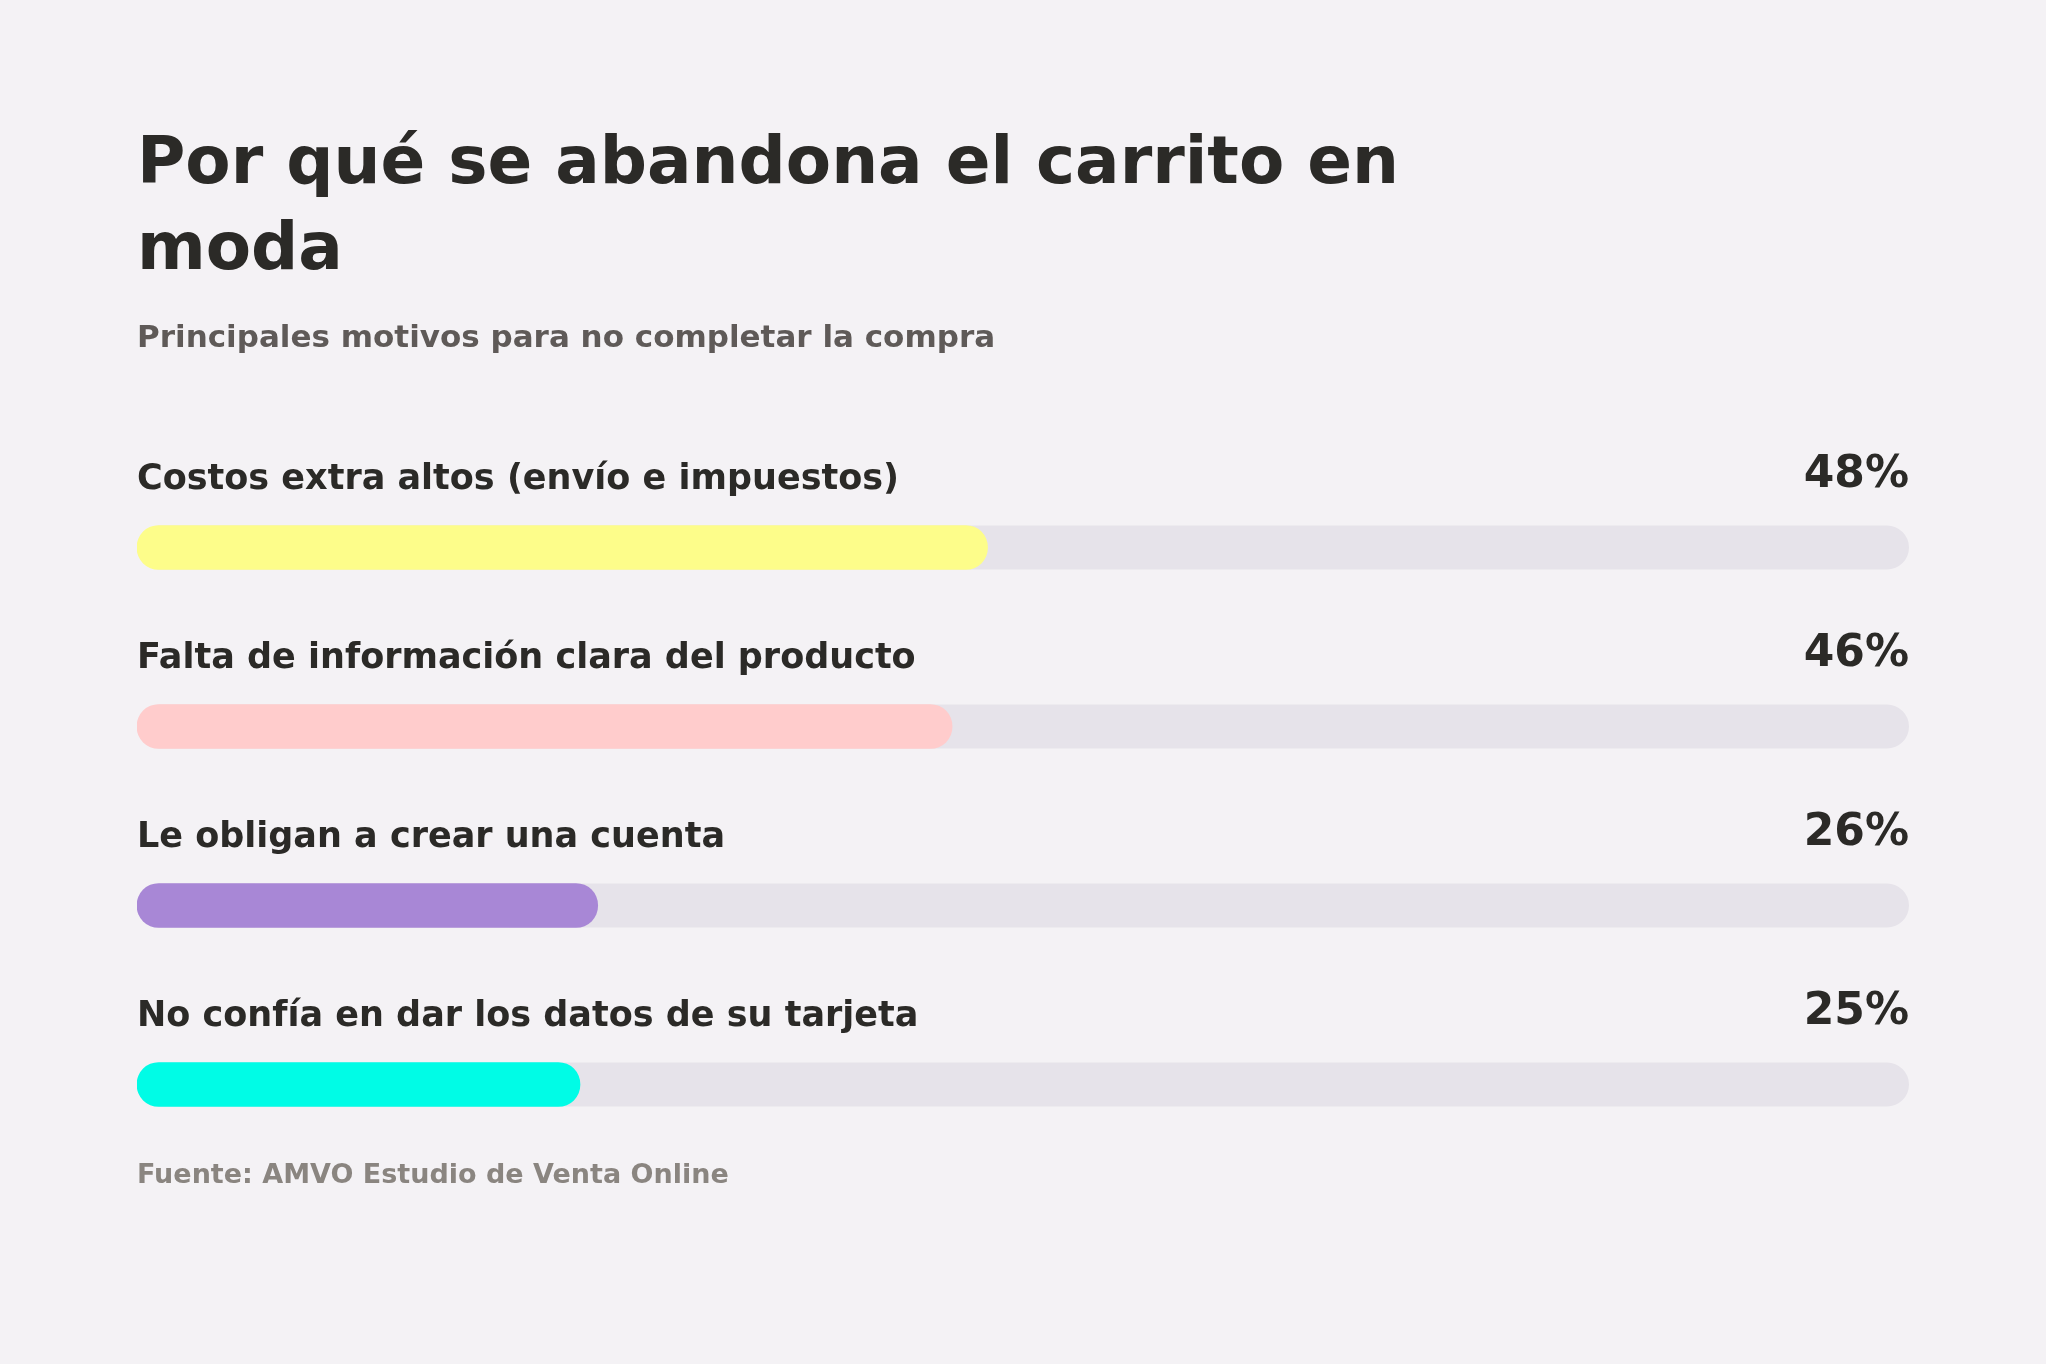 The width and height of the screenshot is (2046, 1364). Describe the element at coordinates (1856, 829) in the screenshot. I see `data-label: 26%` at that location.